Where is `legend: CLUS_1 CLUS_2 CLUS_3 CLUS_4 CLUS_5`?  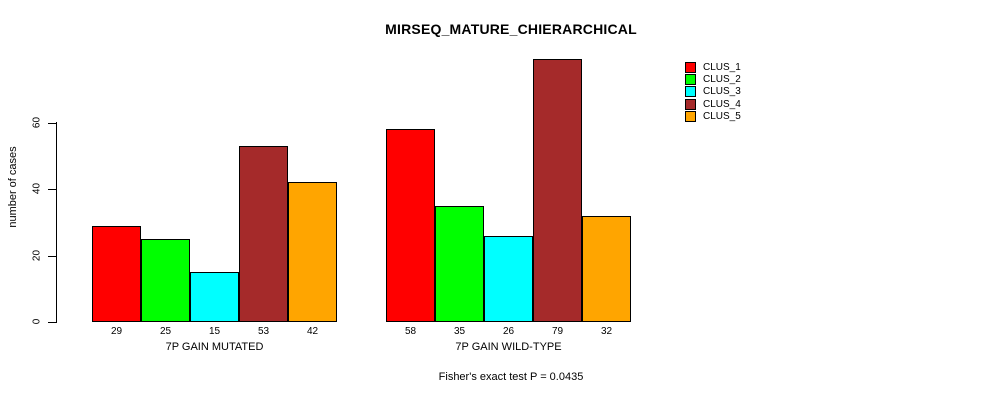 legend: CLUS_1 CLUS_2 CLUS_3 CLUS_4 CLUS_5 is located at coordinates (713, 92).